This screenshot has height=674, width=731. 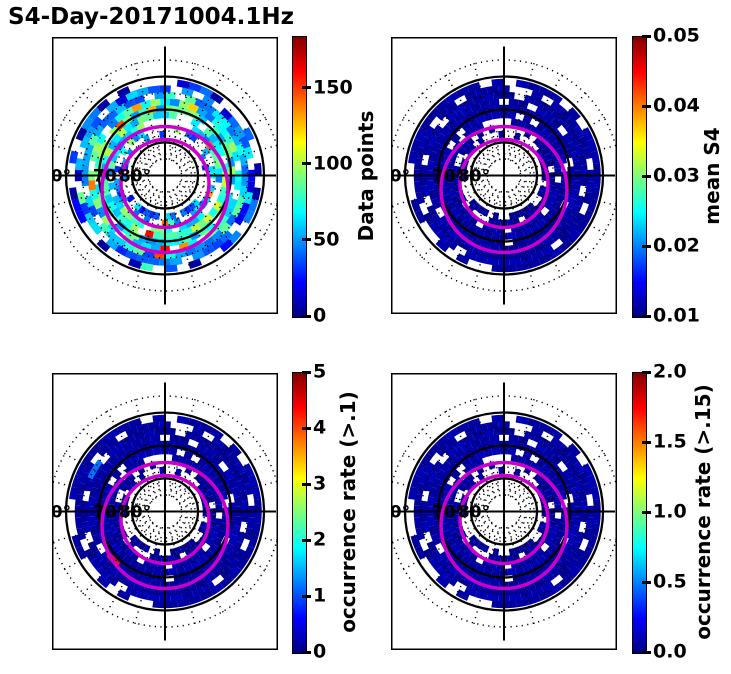 I want to click on colorbar-tick-label: 0.03, so click(x=676, y=175).